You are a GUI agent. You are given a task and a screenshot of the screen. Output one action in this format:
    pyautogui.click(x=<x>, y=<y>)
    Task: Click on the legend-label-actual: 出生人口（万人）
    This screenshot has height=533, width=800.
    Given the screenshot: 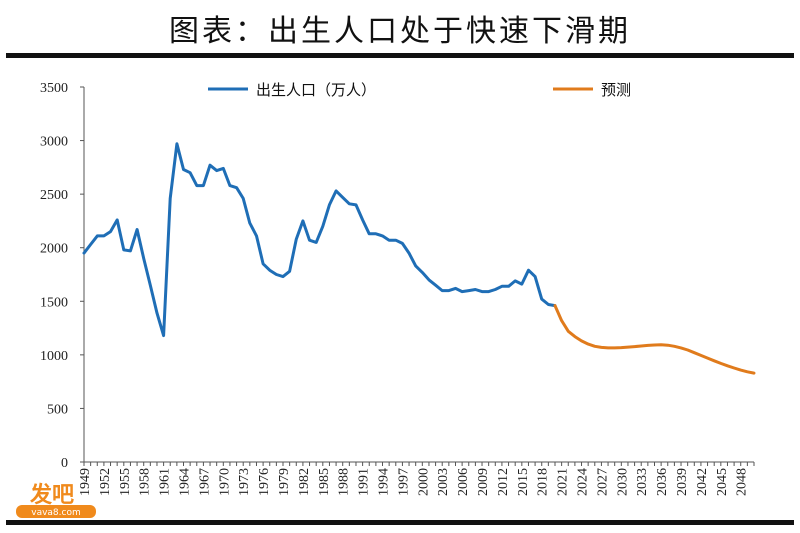 What is the action you would take?
    pyautogui.click(x=316, y=90)
    